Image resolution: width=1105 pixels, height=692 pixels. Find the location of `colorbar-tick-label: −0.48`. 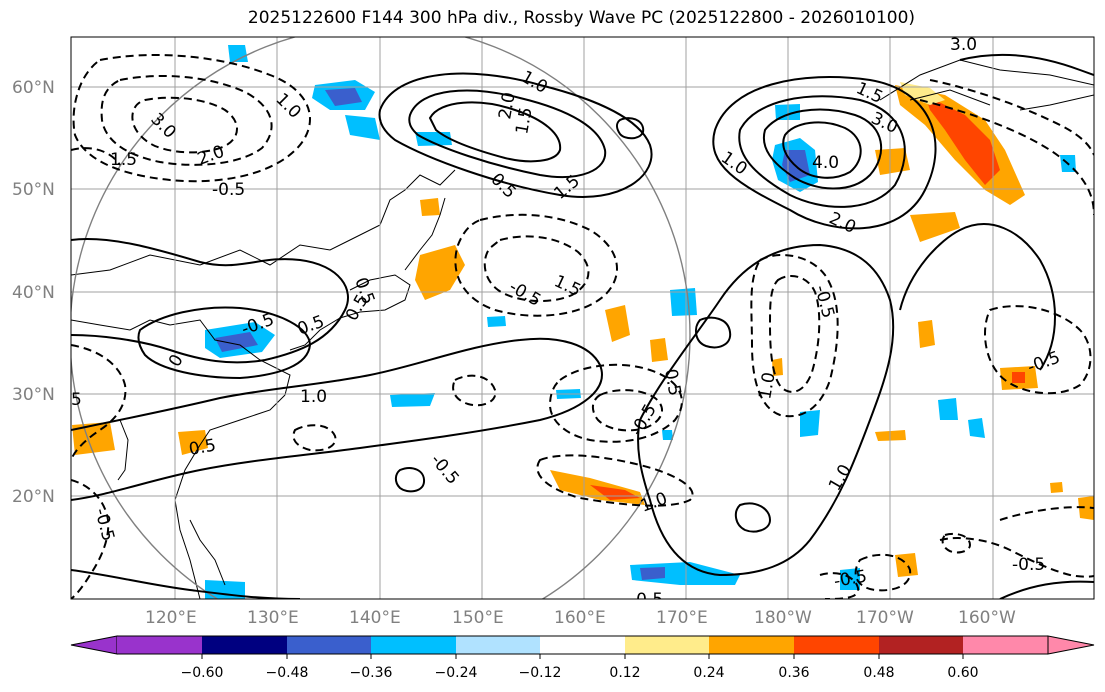

colorbar-tick-label: −0.48 is located at coordinates (287, 673).